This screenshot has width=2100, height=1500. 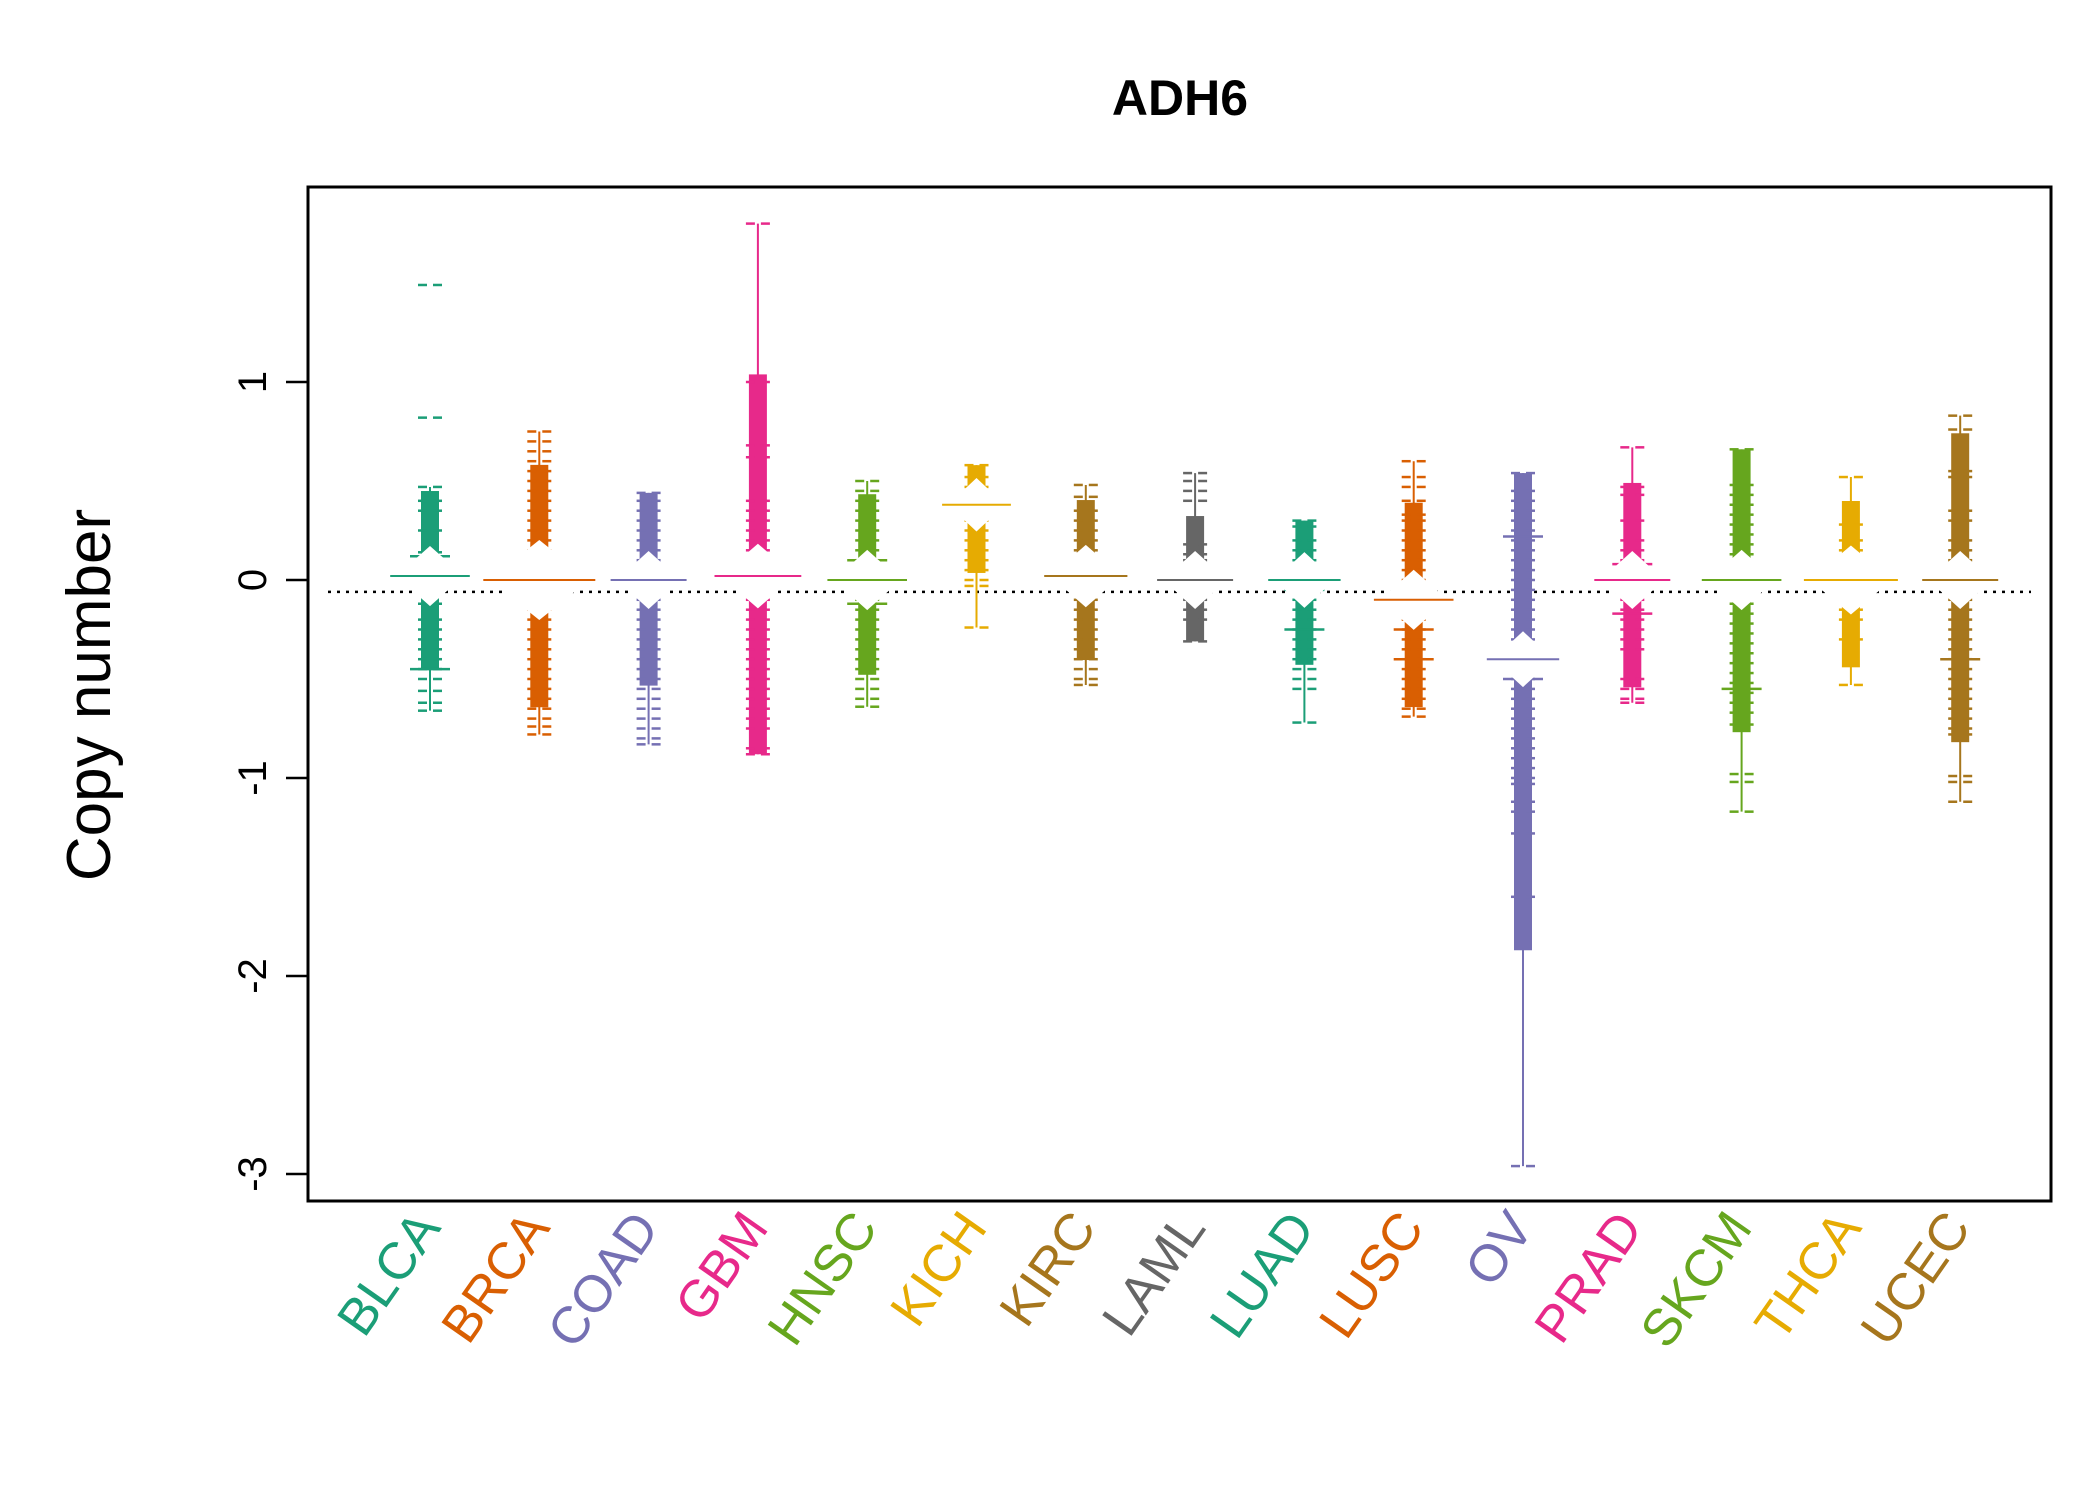 I want to click on bean-lusc, so click(x=1413, y=588).